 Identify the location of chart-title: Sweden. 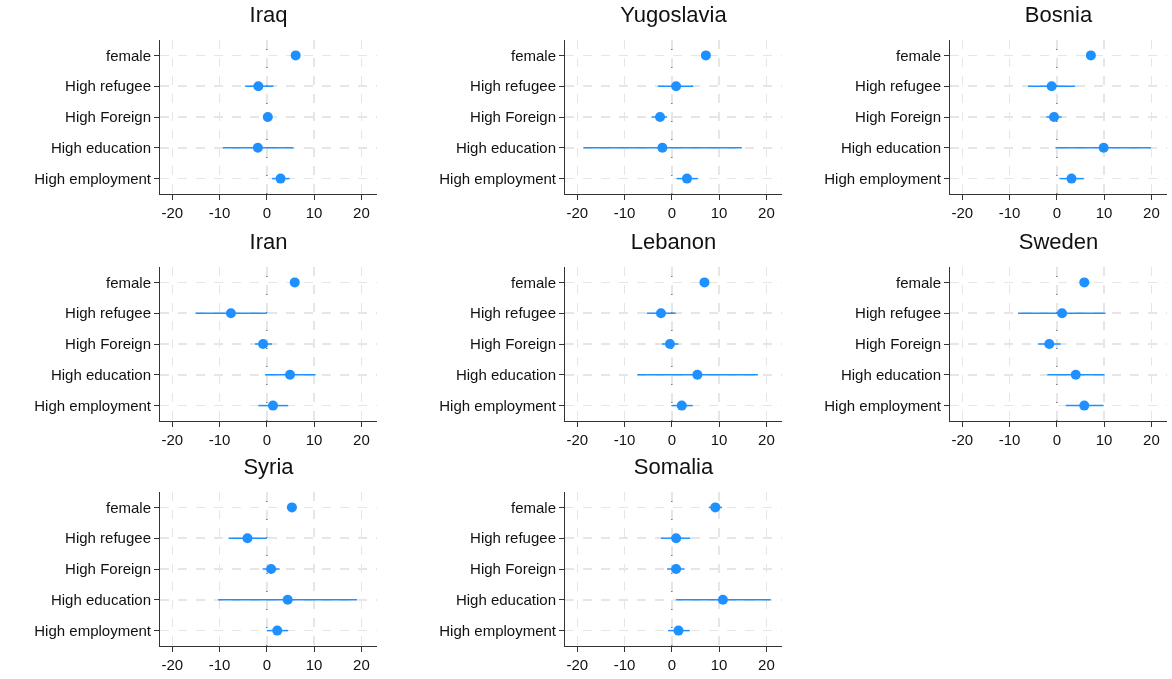
(1058, 242).